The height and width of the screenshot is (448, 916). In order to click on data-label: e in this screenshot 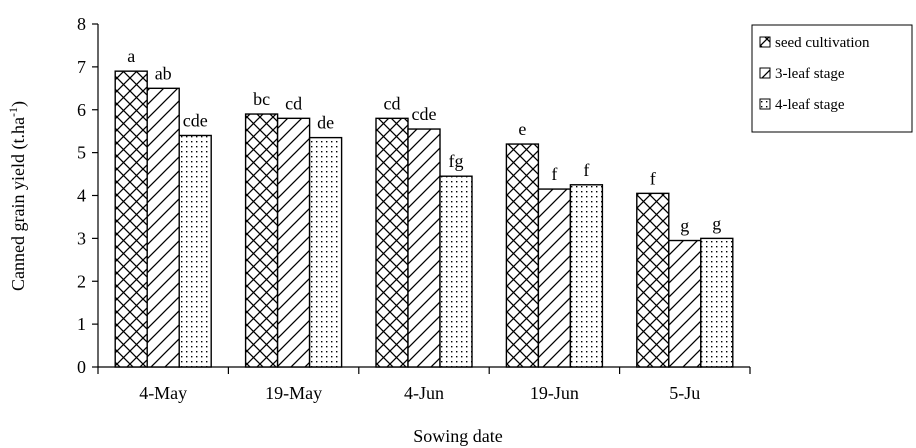, I will do `click(522, 129)`.